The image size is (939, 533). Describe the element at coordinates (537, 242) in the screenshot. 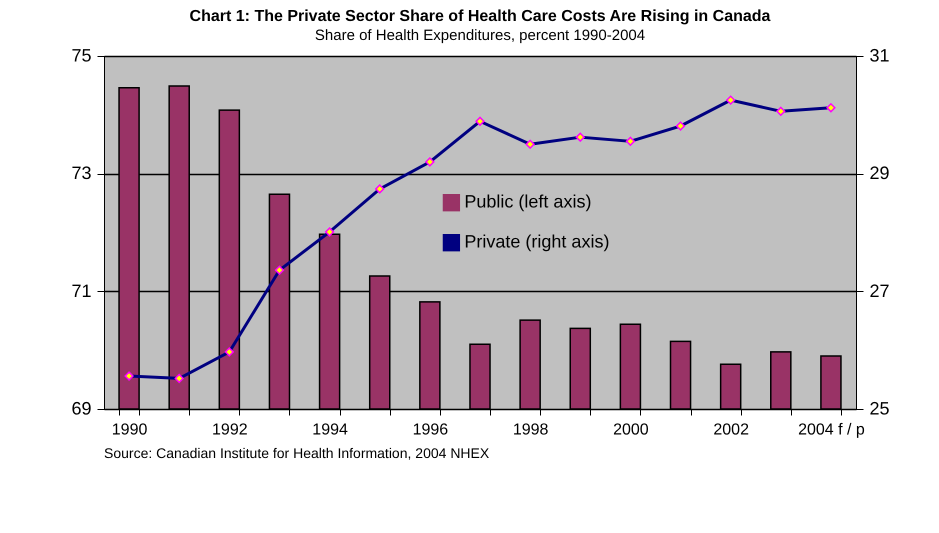

I see `legend-label: Private (right axis)` at that location.